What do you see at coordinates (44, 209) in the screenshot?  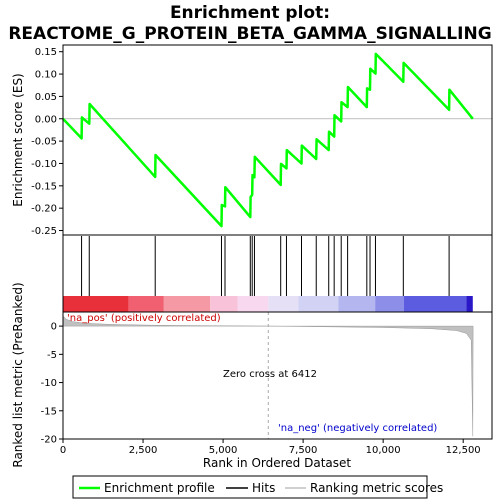 I see `es-y-tick-label: -0.20` at bounding box center [44, 209].